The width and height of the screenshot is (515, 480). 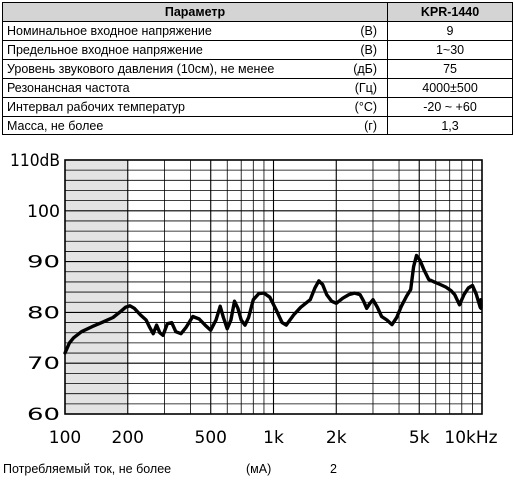 I want to click on x-tick-label: 5k, so click(x=419, y=438).